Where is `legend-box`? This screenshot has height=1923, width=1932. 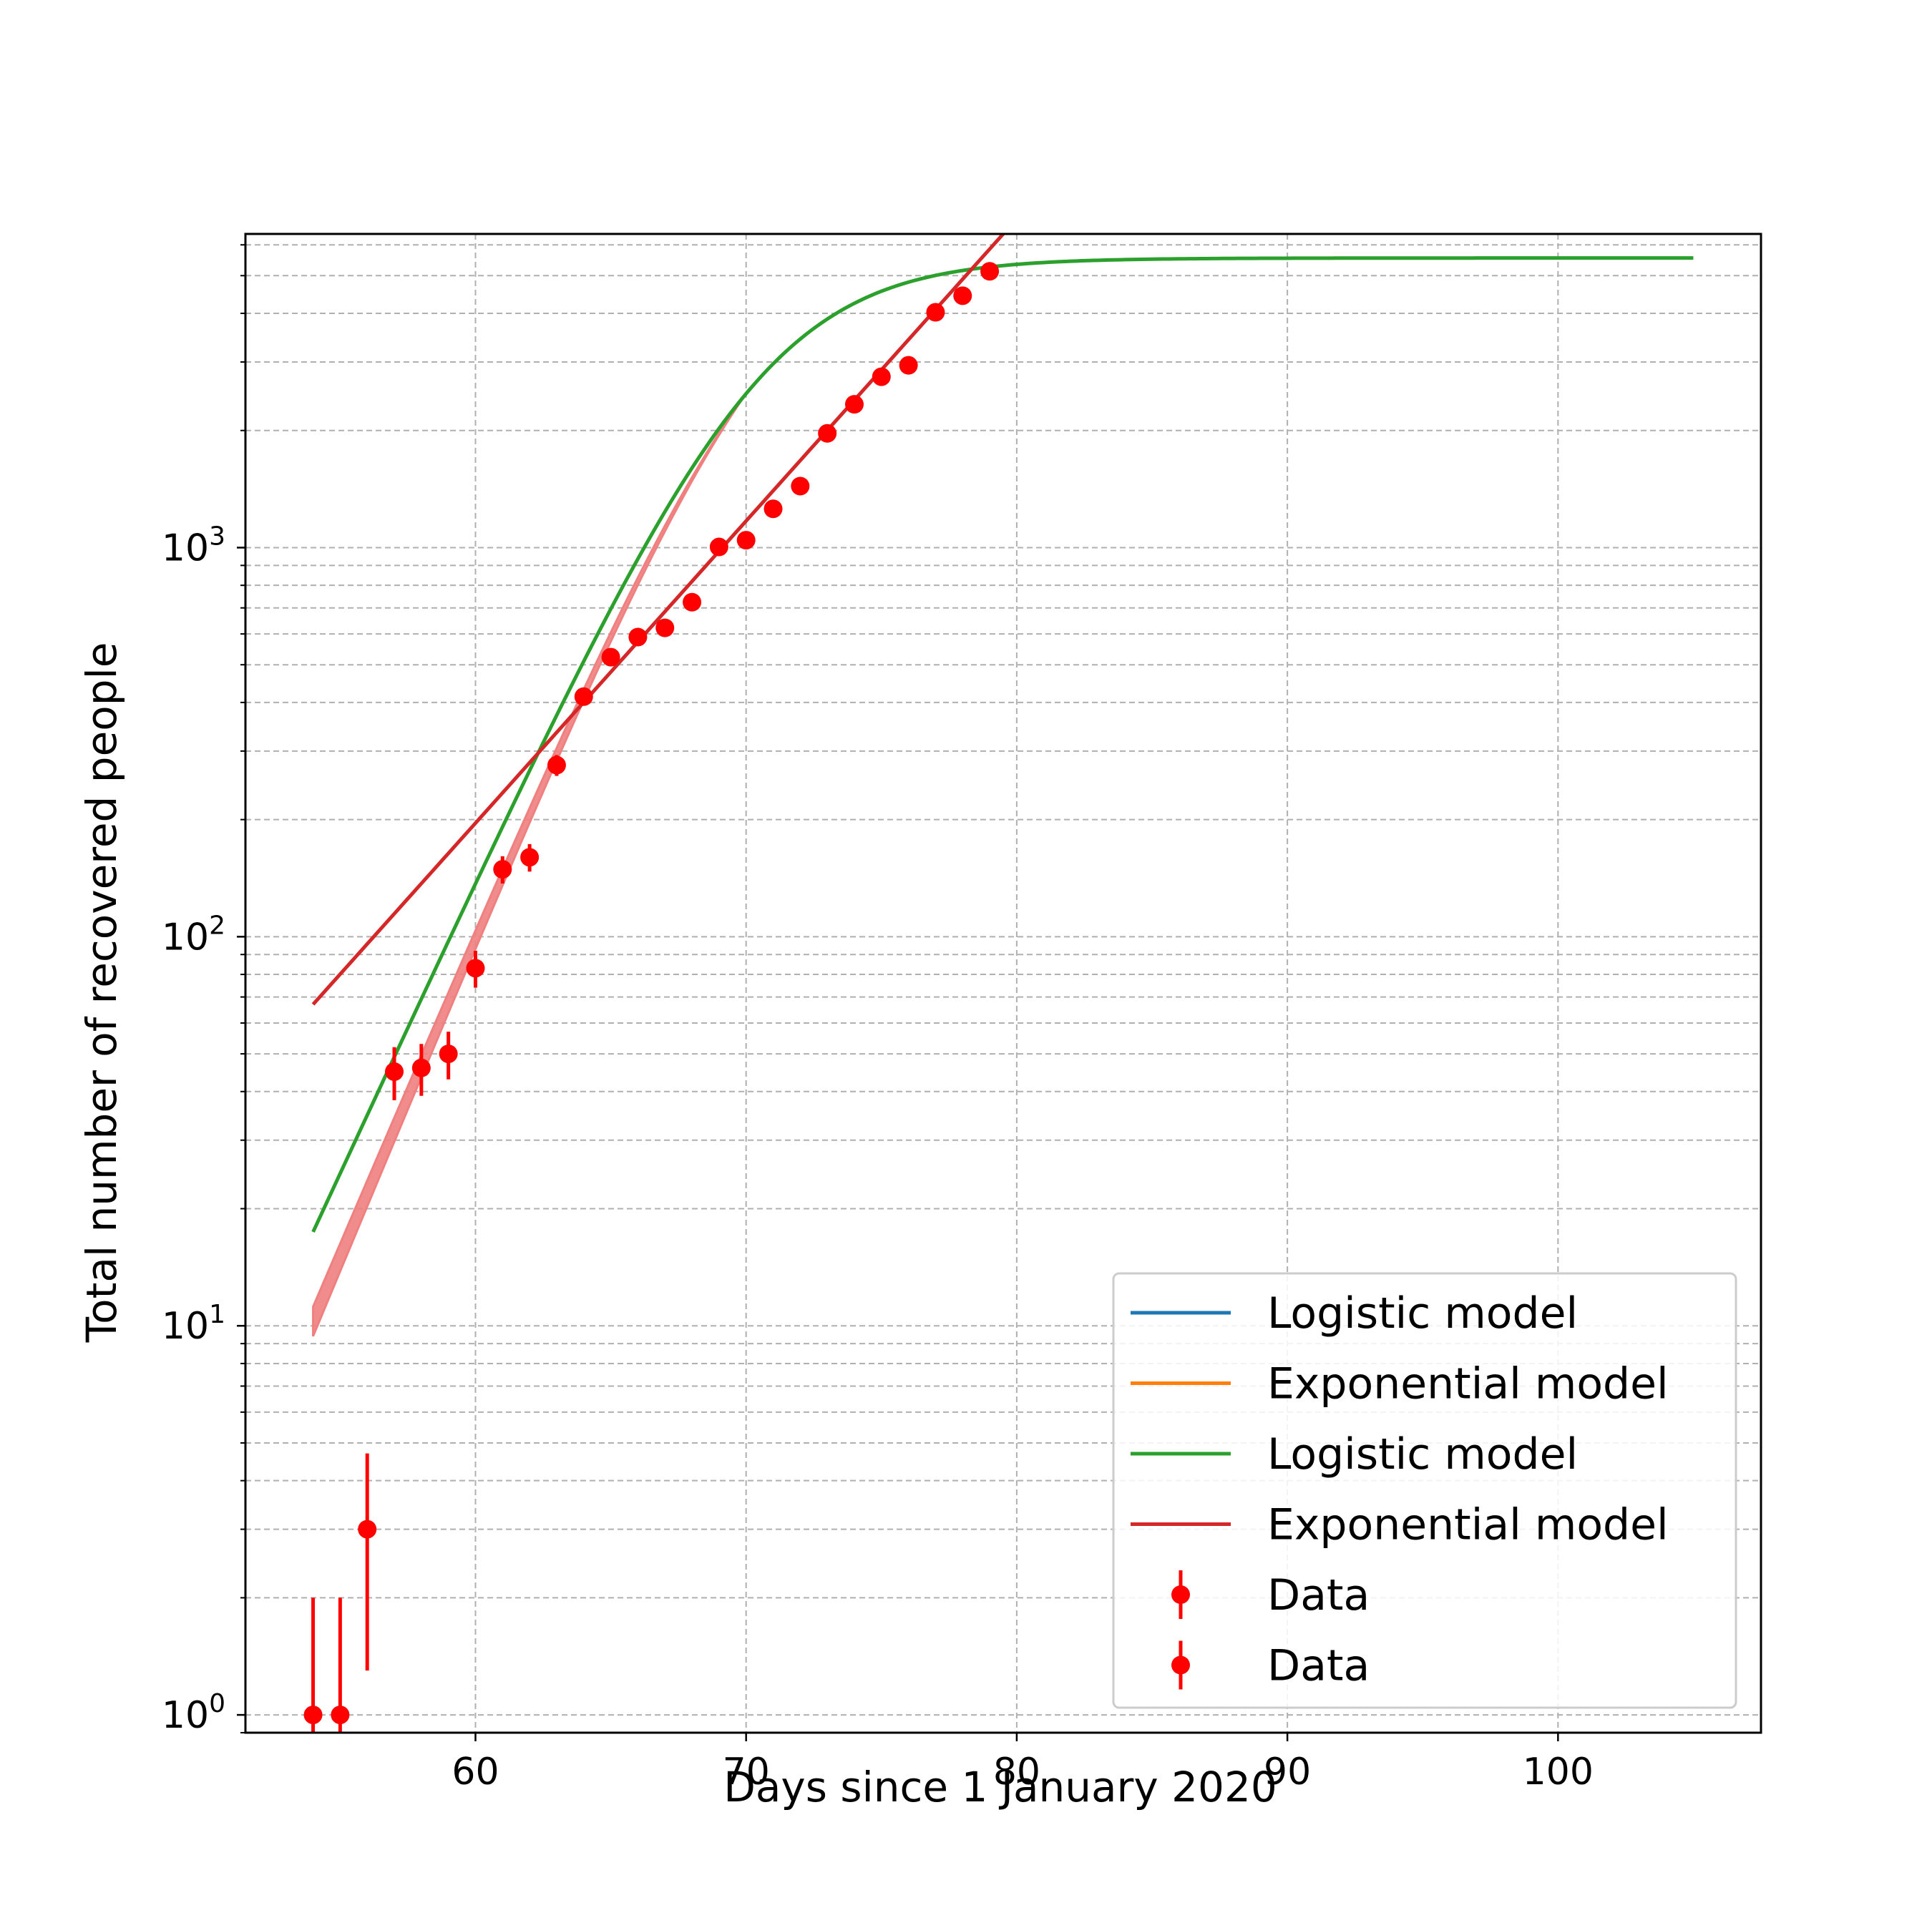 legend-box is located at coordinates (1424, 1491).